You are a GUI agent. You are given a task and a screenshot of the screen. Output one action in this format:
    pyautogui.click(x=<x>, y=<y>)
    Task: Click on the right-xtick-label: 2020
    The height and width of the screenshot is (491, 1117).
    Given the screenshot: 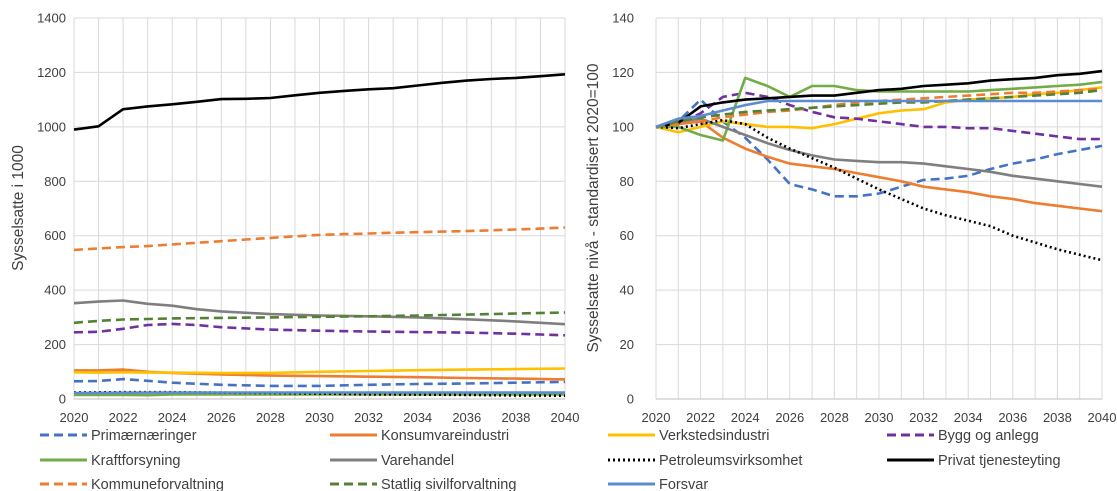 What is the action you would take?
    pyautogui.click(x=656, y=417)
    